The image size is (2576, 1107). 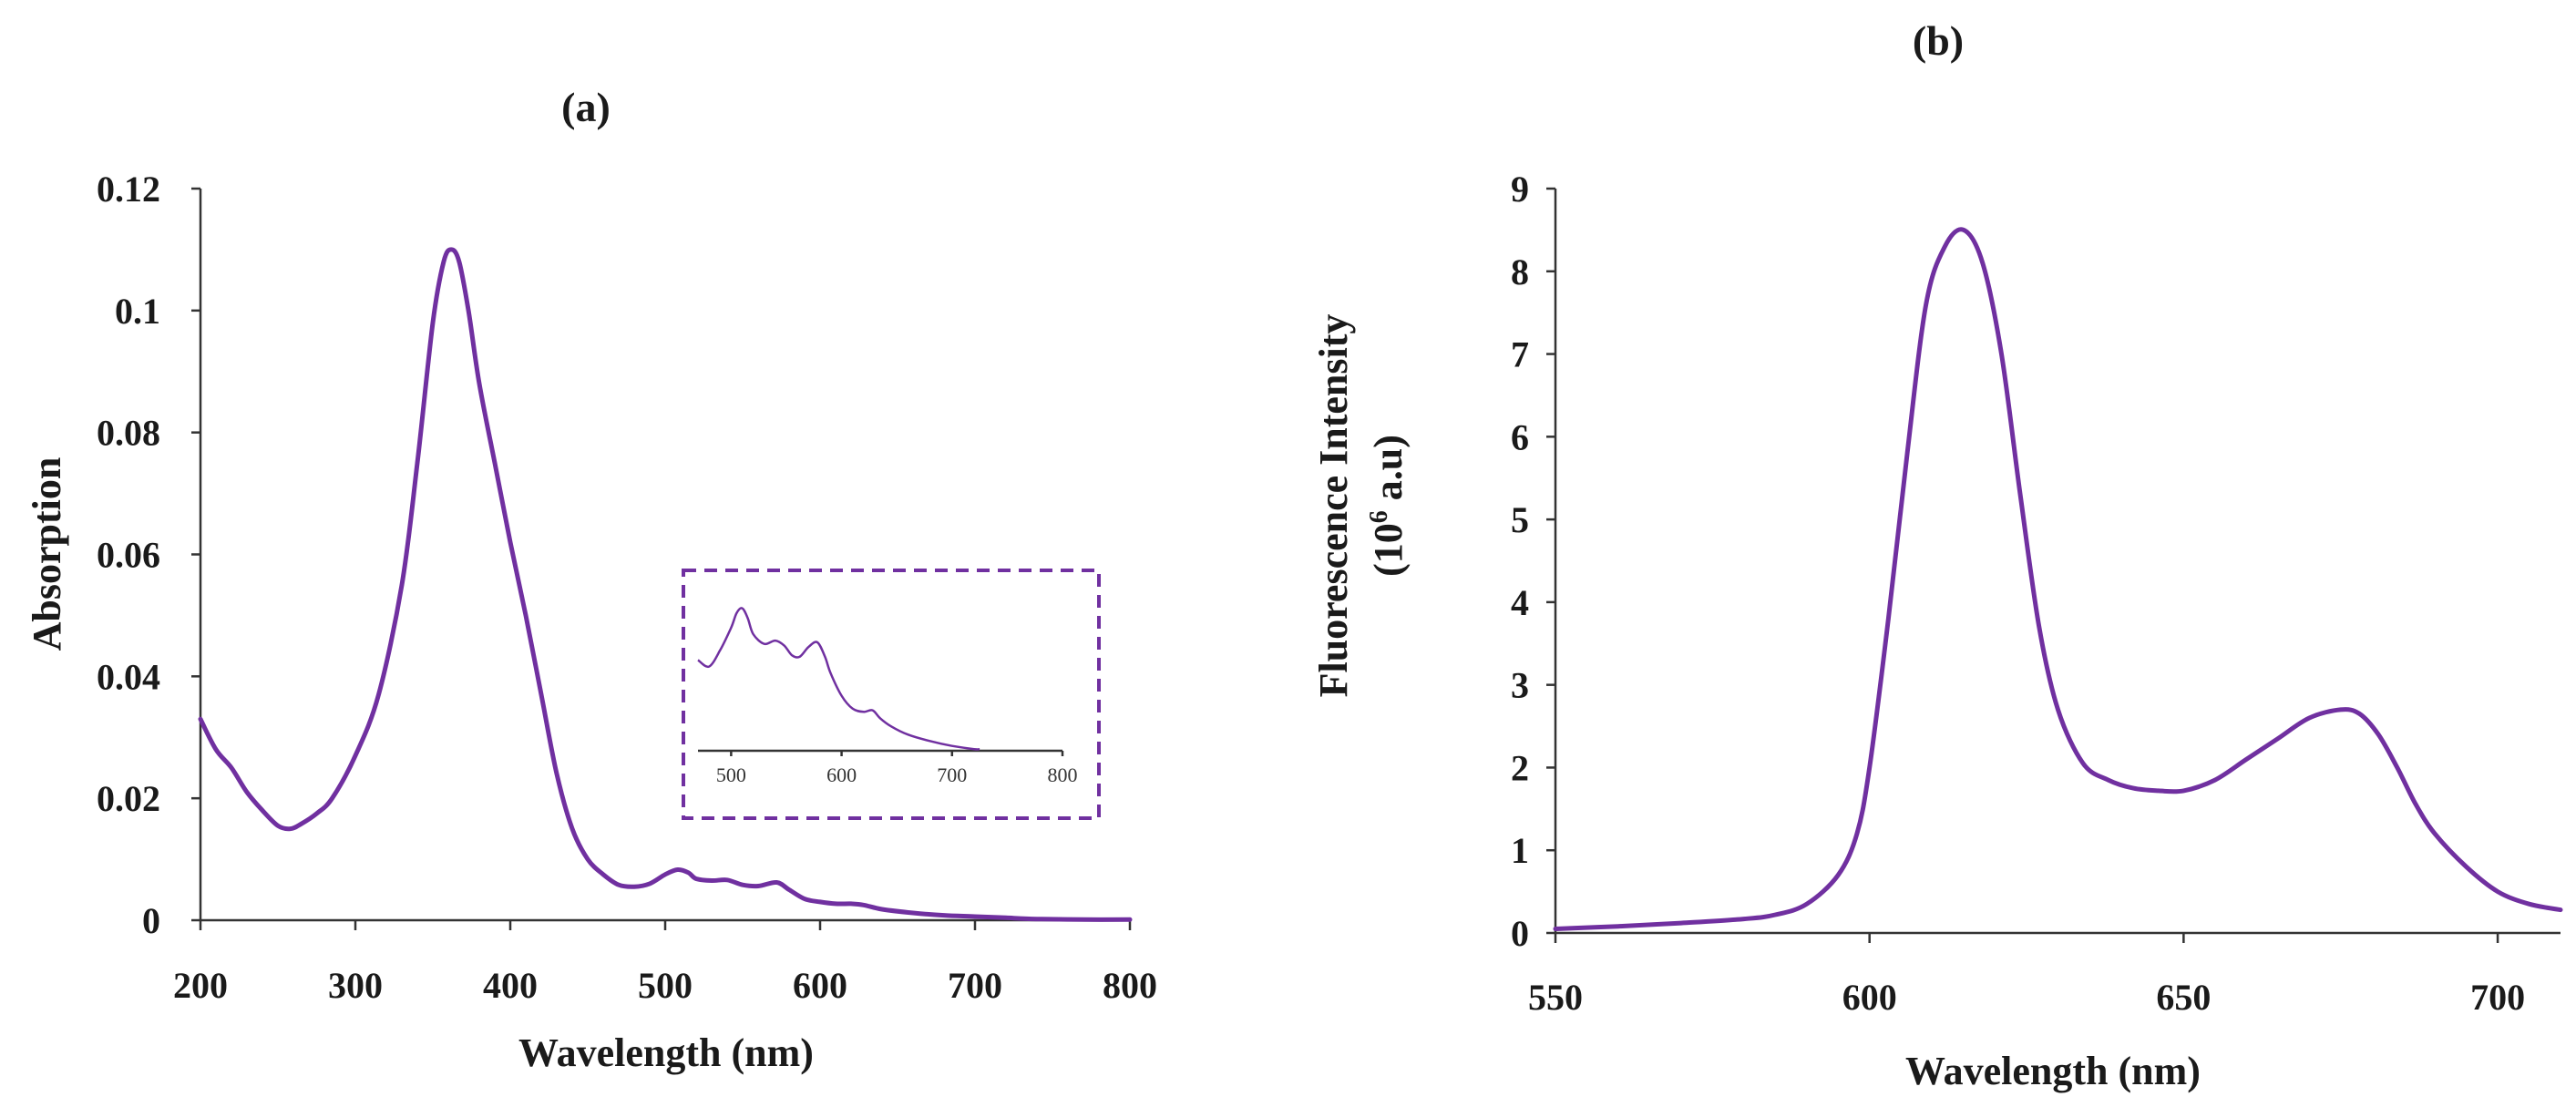 What do you see at coordinates (820, 986) in the screenshot?
I see `chart-a-x-tick-label: 600` at bounding box center [820, 986].